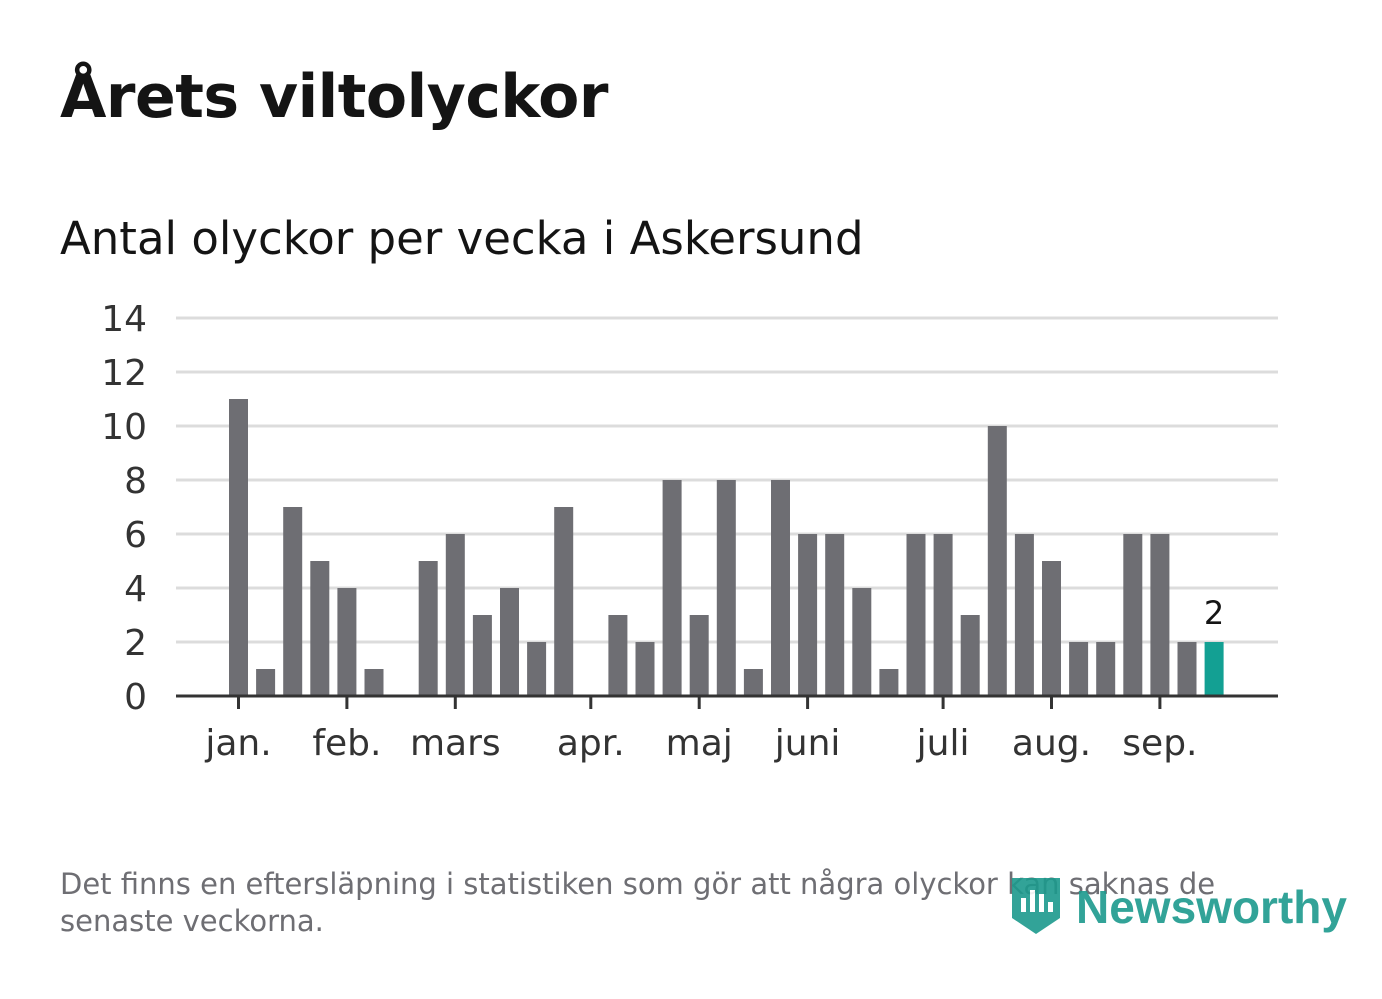  I want to click on x-tick-label: feb., so click(346, 743).